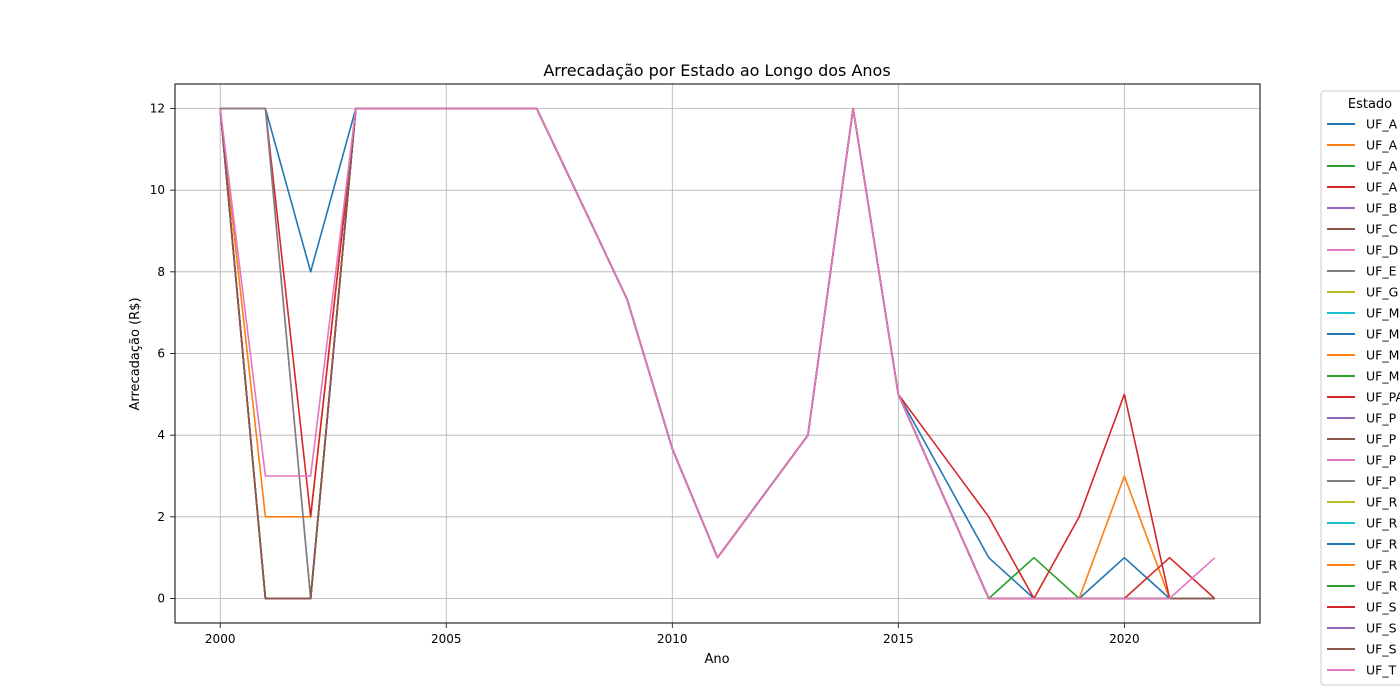 Image resolution: width=1400 pixels, height=700 pixels. Describe the element at coordinates (1382, 292) in the screenshot. I see `legend-label: UF_G` at that location.